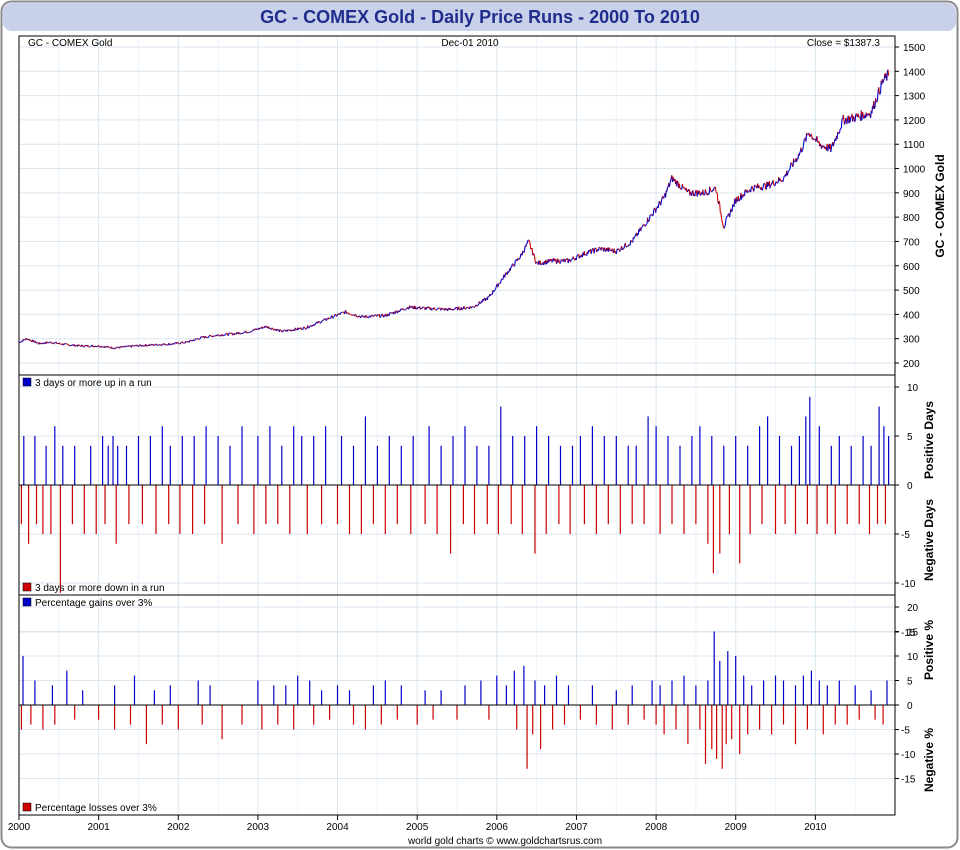  I want to click on price-axis-title: GC - COMEX Gold, so click(940, 205).